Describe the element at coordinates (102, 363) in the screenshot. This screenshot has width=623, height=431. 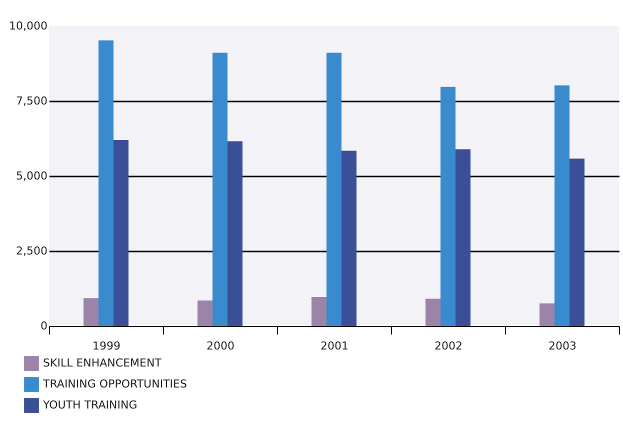
I see `legend-label: SKILL ENHANCEMENT` at that location.